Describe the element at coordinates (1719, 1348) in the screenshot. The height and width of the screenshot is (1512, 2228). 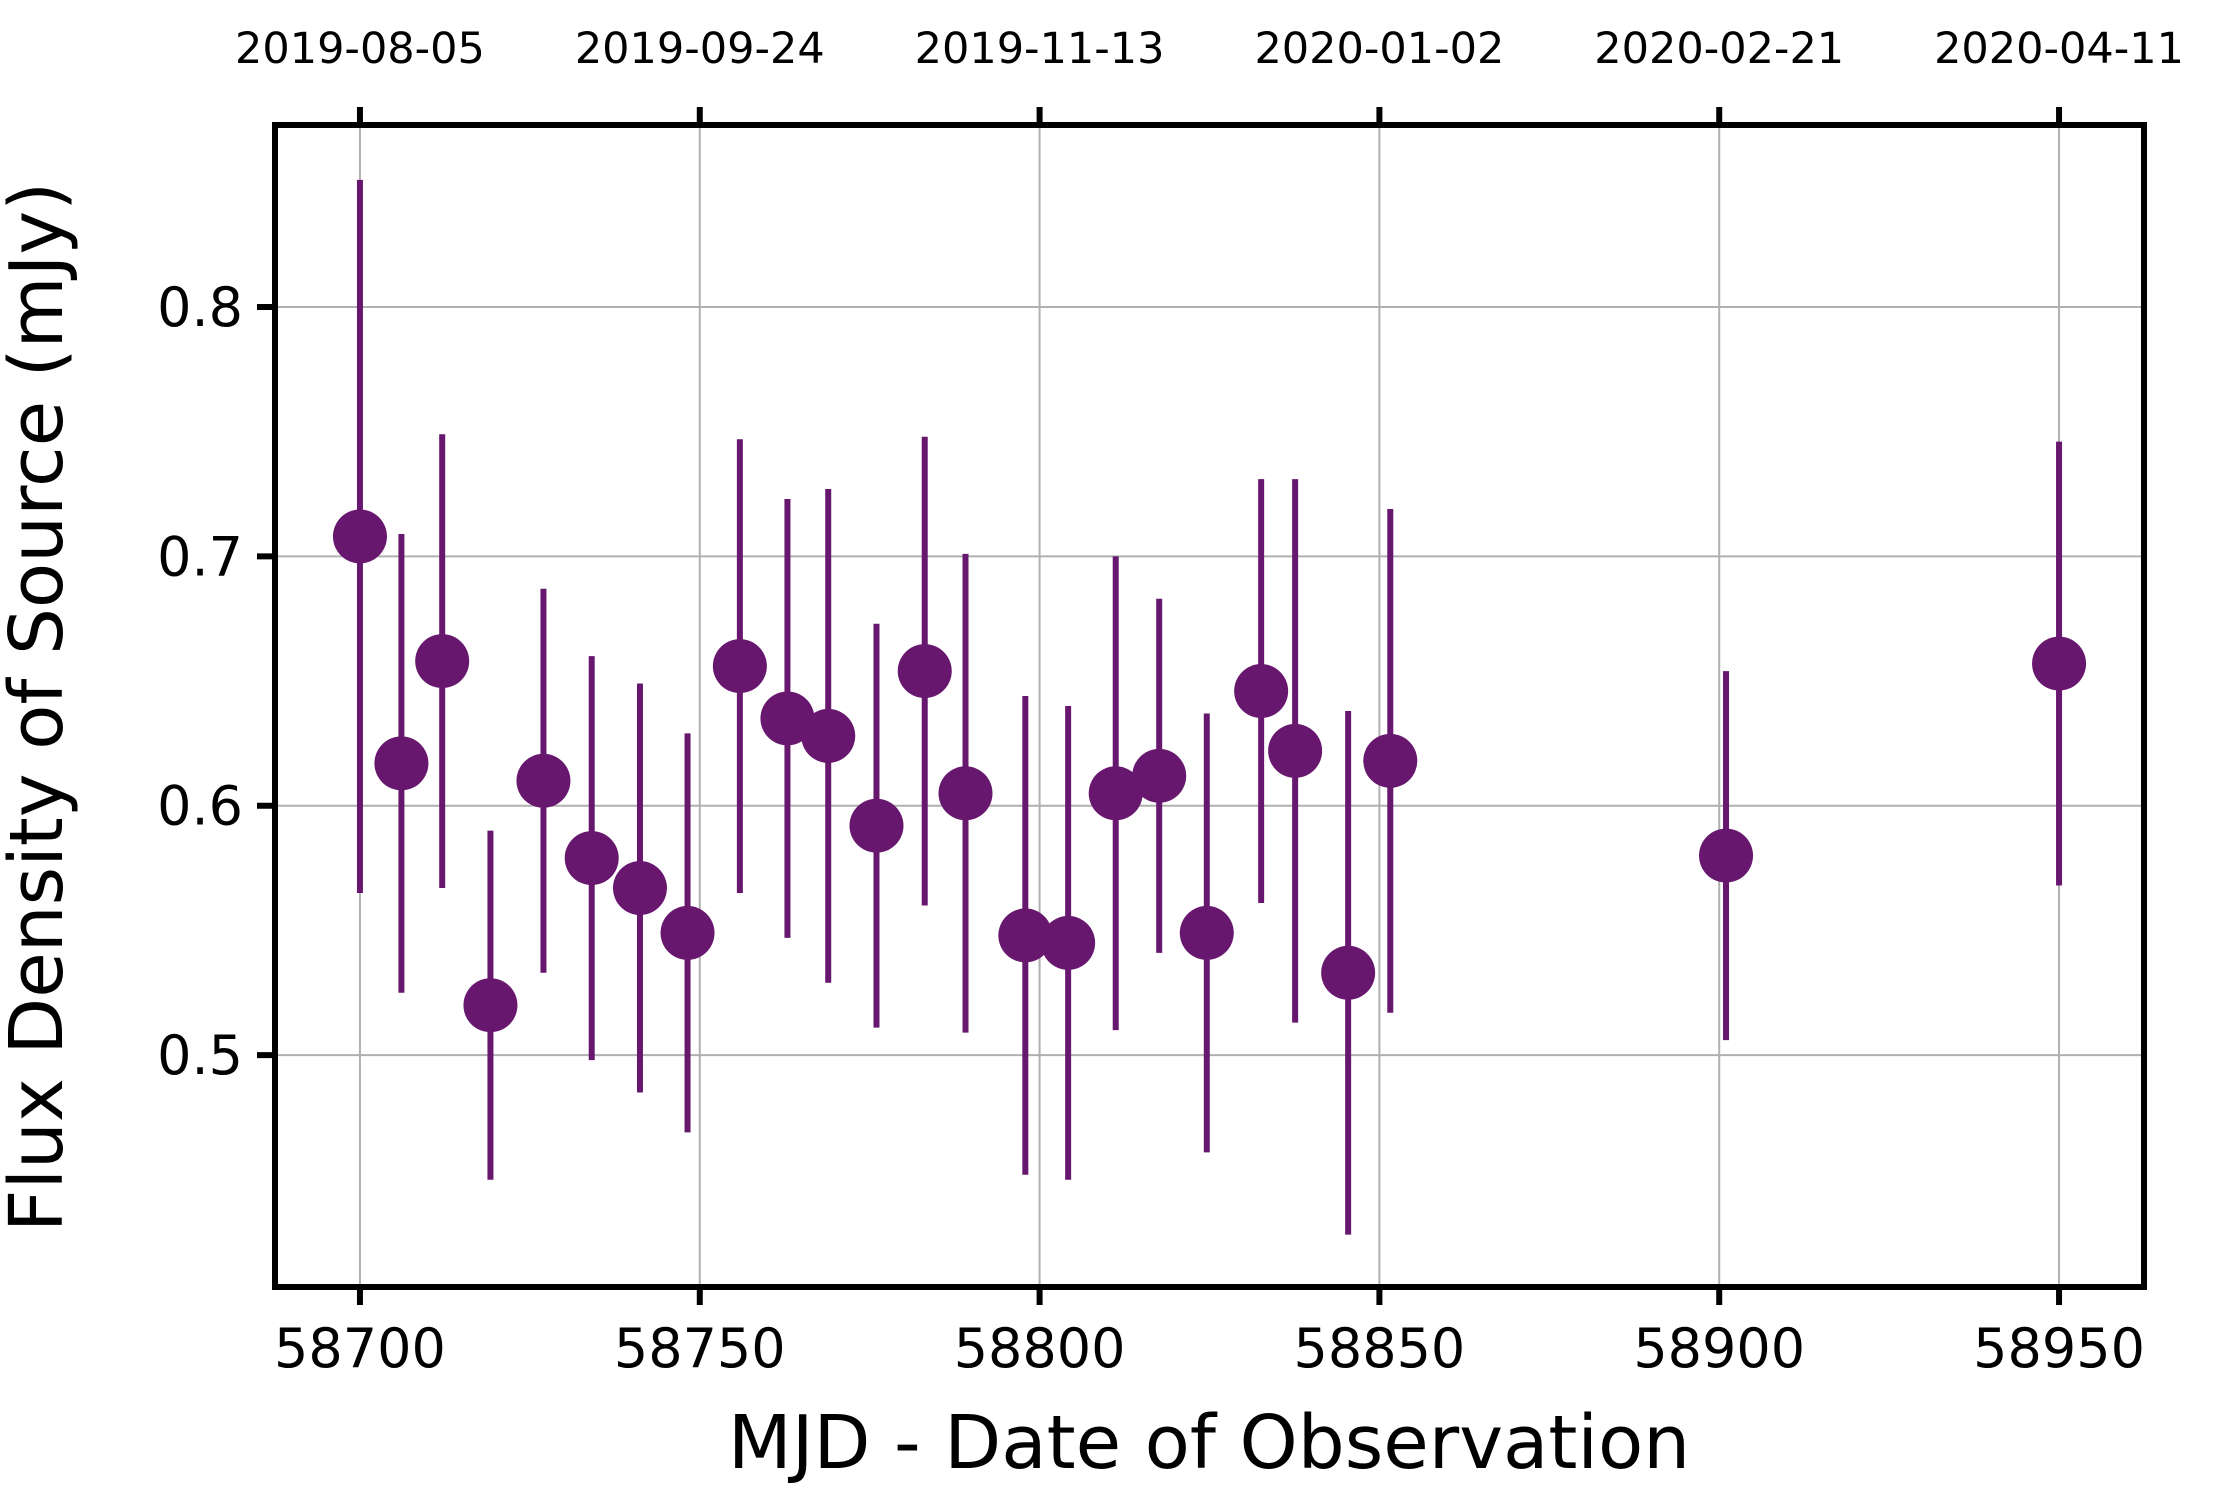
I see `x-tick-label: 58900` at that location.